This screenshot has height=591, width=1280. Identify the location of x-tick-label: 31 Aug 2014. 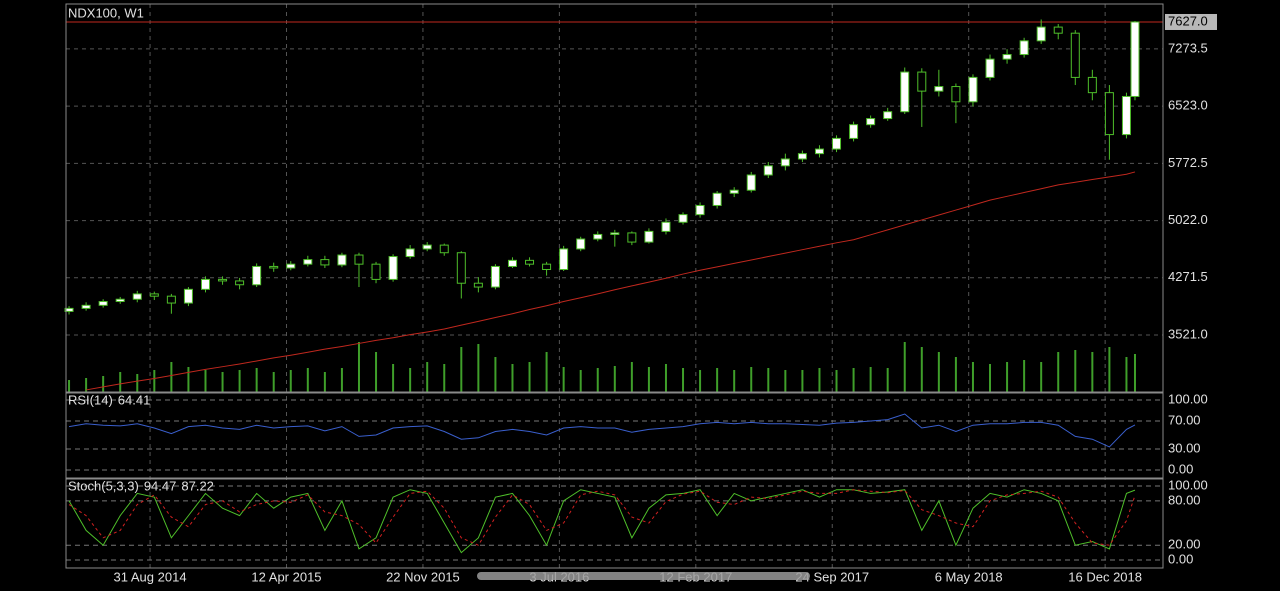
(150, 576).